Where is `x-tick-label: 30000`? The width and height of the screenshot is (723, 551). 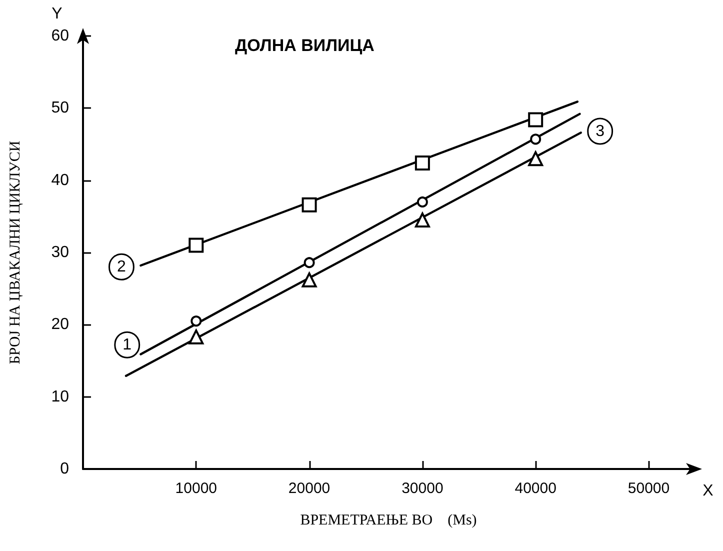 x-tick-label: 30000 is located at coordinates (423, 488).